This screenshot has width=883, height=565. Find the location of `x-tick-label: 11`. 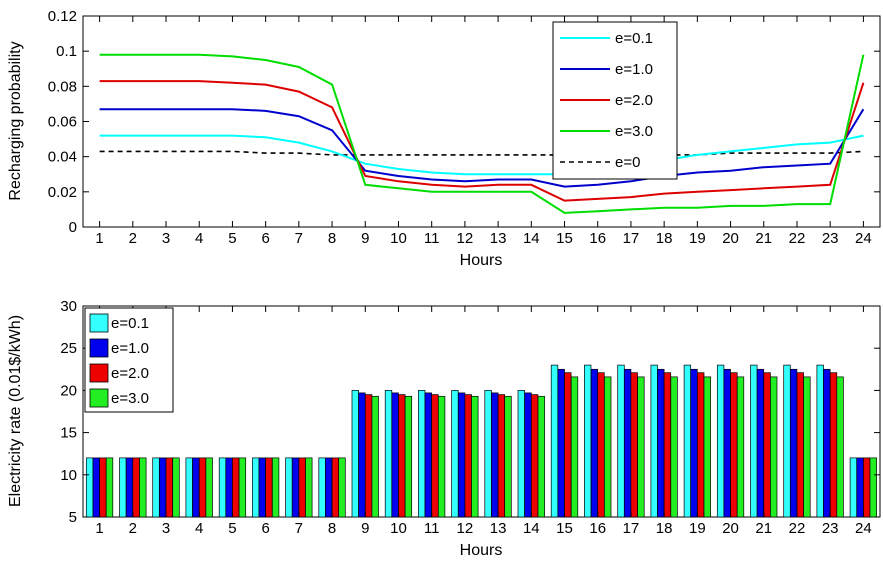

x-tick-label: 11 is located at coordinates (432, 528).